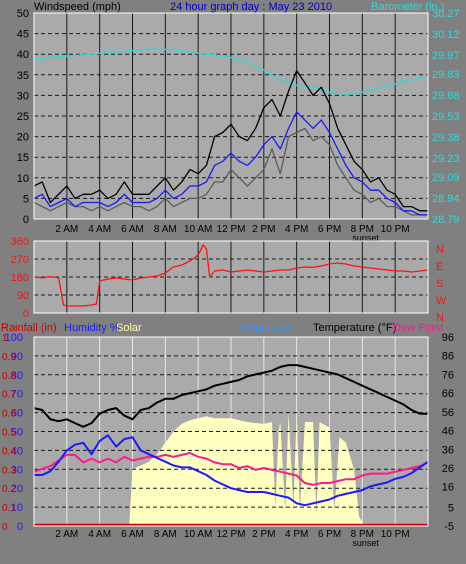  I want to click on temp-tick-label-1: 5, so click(451, 508).